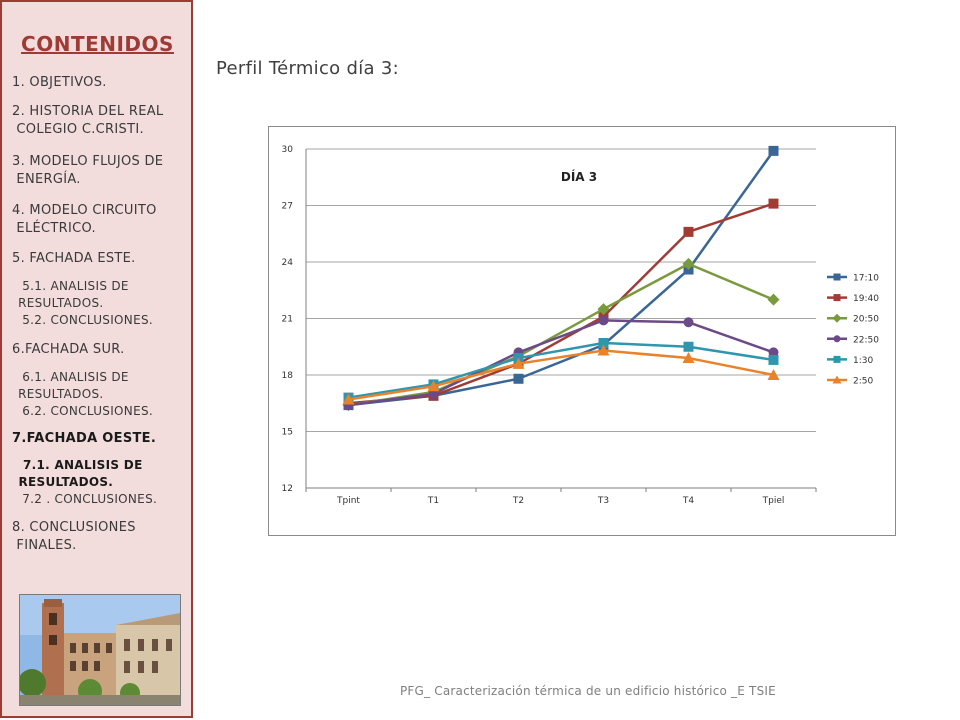 This screenshot has height=720, width=960. I want to click on nav-item-analisis-resultados-oeste: 7.1. ANALISIS DE RESULTADOS., so click(80, 473).